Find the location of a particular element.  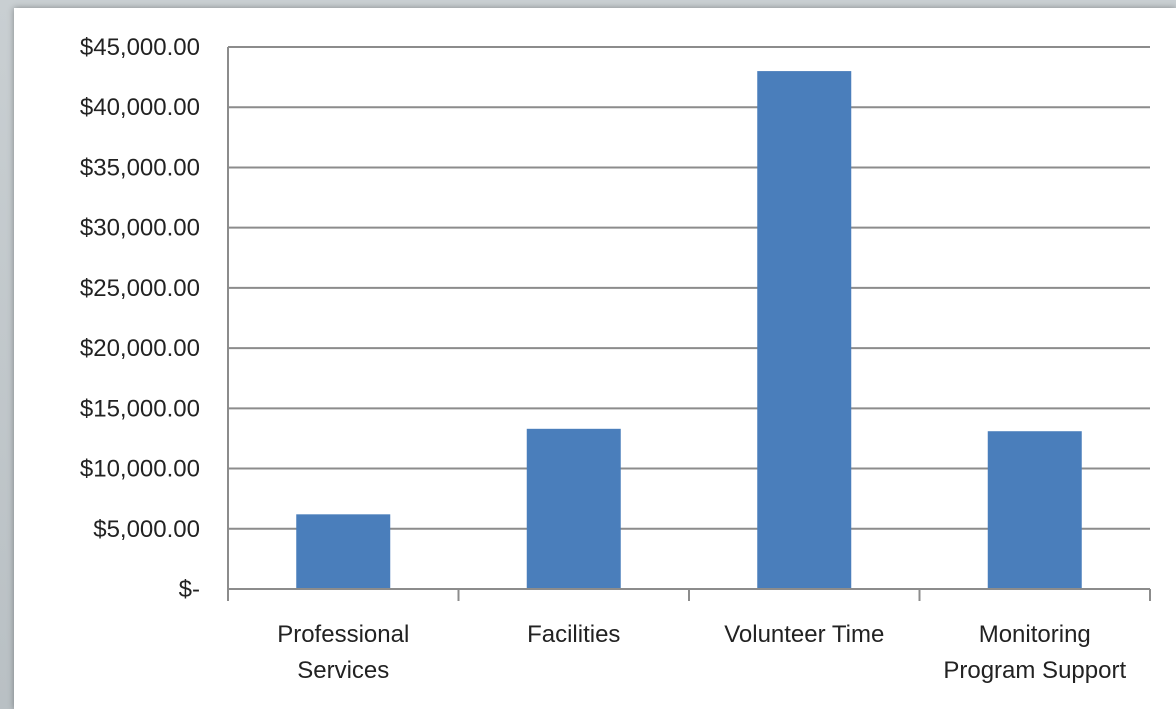

y-tick-label: $45,000.00 is located at coordinates (140, 47).